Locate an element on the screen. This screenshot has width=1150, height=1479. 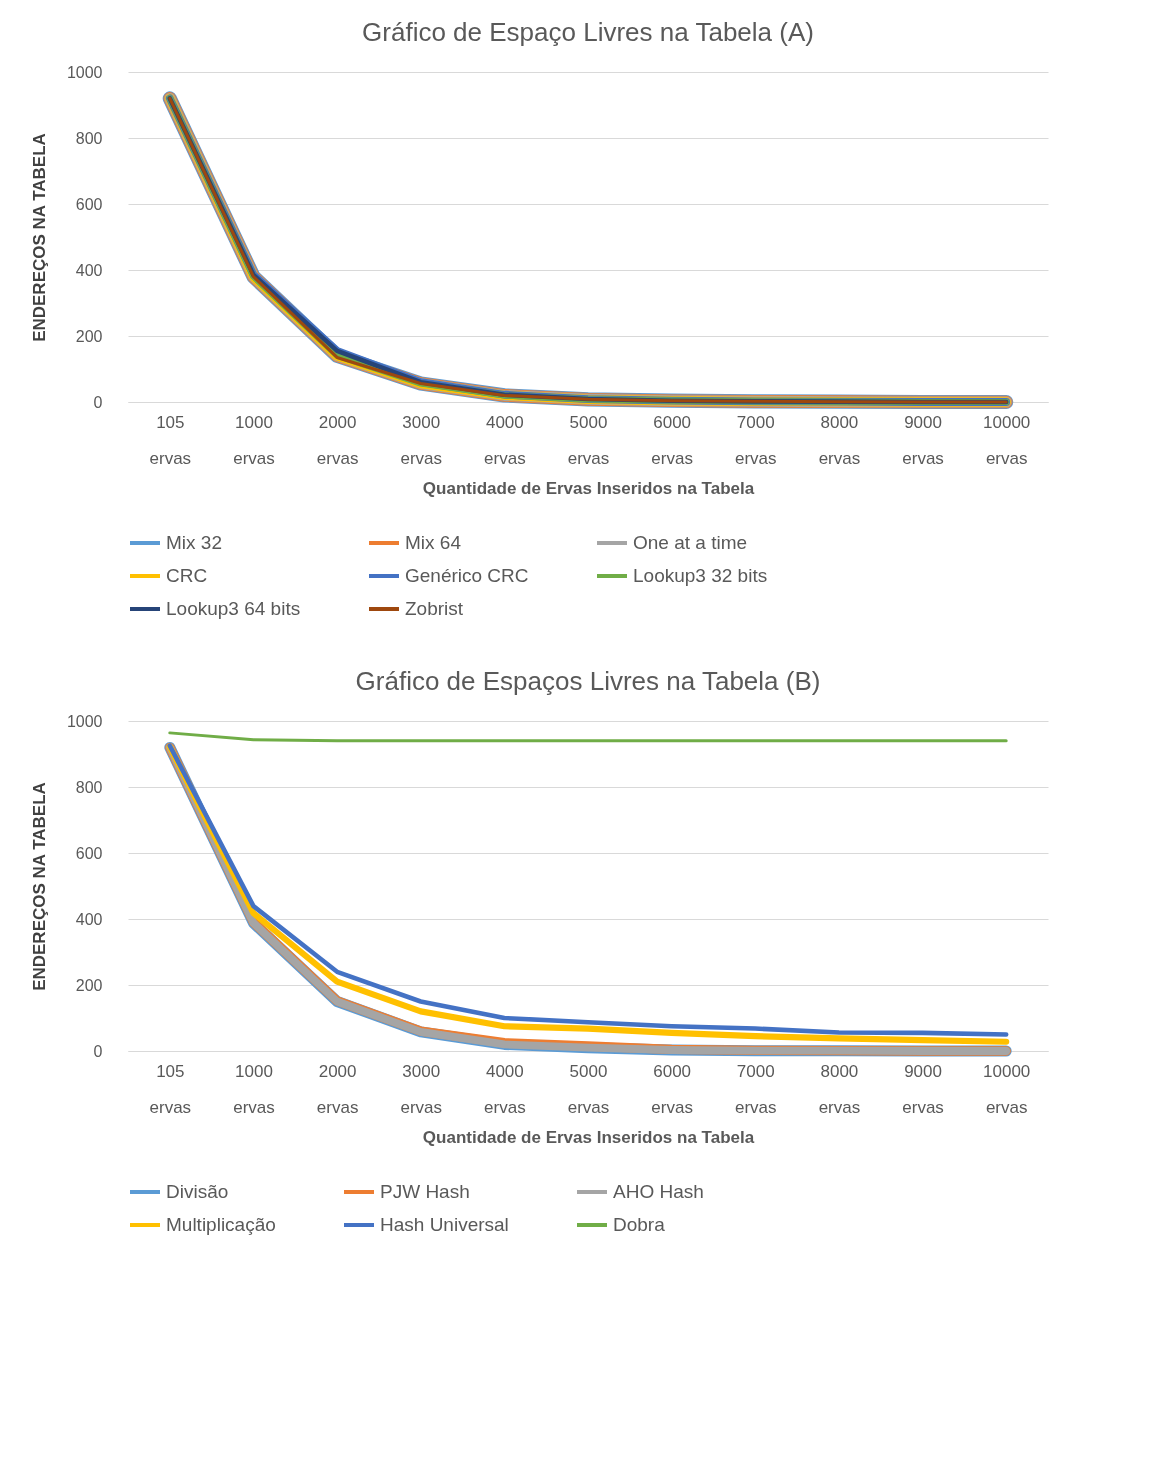
legend-label: Divisão is located at coordinates (197, 1191).